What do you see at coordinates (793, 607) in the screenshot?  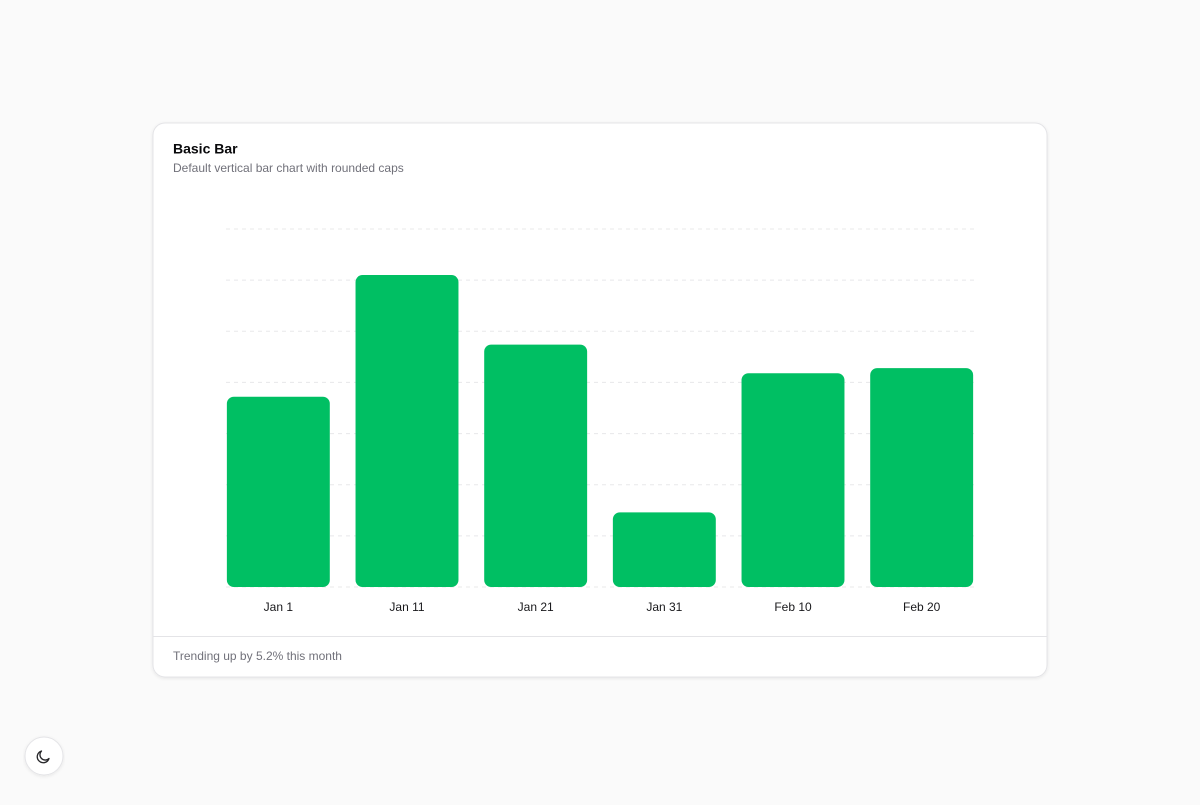 I see `x-tick-label: Feb 10` at bounding box center [793, 607].